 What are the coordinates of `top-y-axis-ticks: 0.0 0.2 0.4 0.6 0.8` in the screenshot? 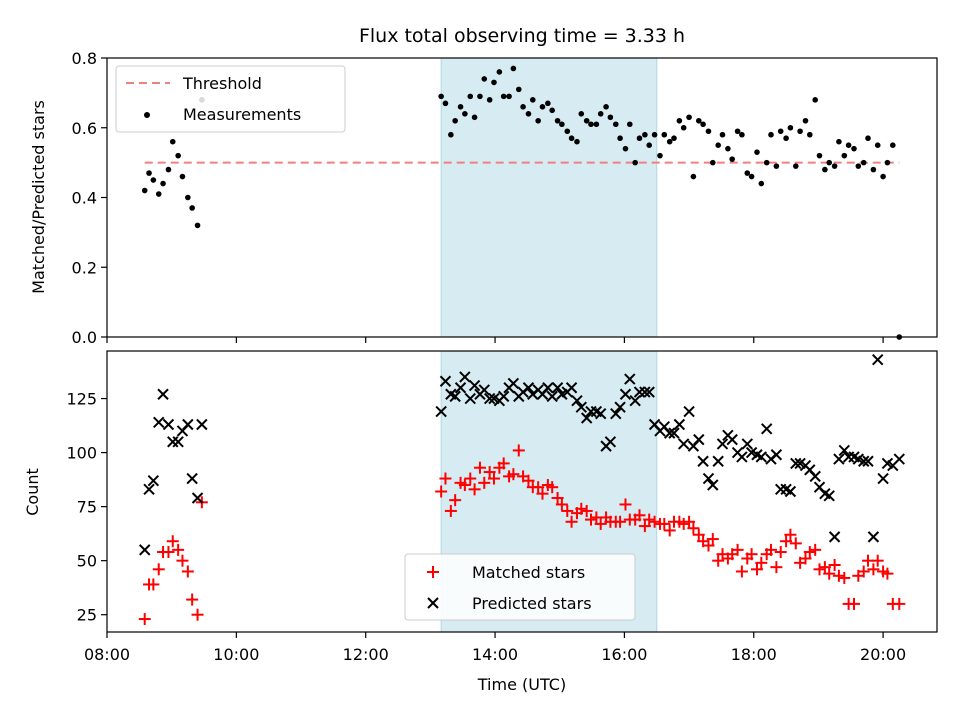 It's located at (89, 198).